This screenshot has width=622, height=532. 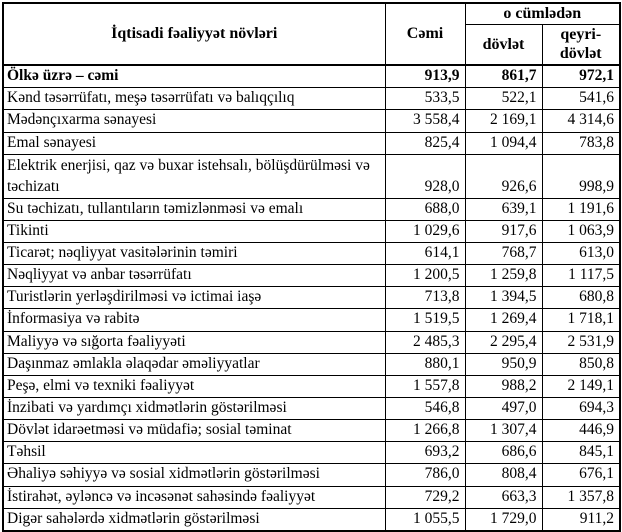 What do you see at coordinates (581, 497) in the screenshot?
I see `cell-nonstate: 1 357,8` at bounding box center [581, 497].